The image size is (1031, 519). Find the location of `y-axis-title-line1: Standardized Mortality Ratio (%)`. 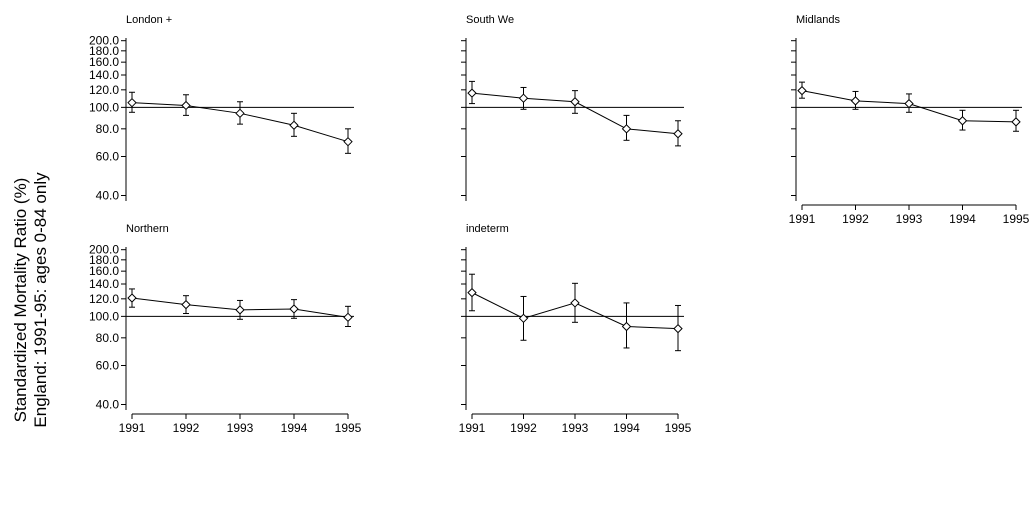

y-axis-title-line1: Standardized Mortality Ratio (%) is located at coordinates (20, 300).